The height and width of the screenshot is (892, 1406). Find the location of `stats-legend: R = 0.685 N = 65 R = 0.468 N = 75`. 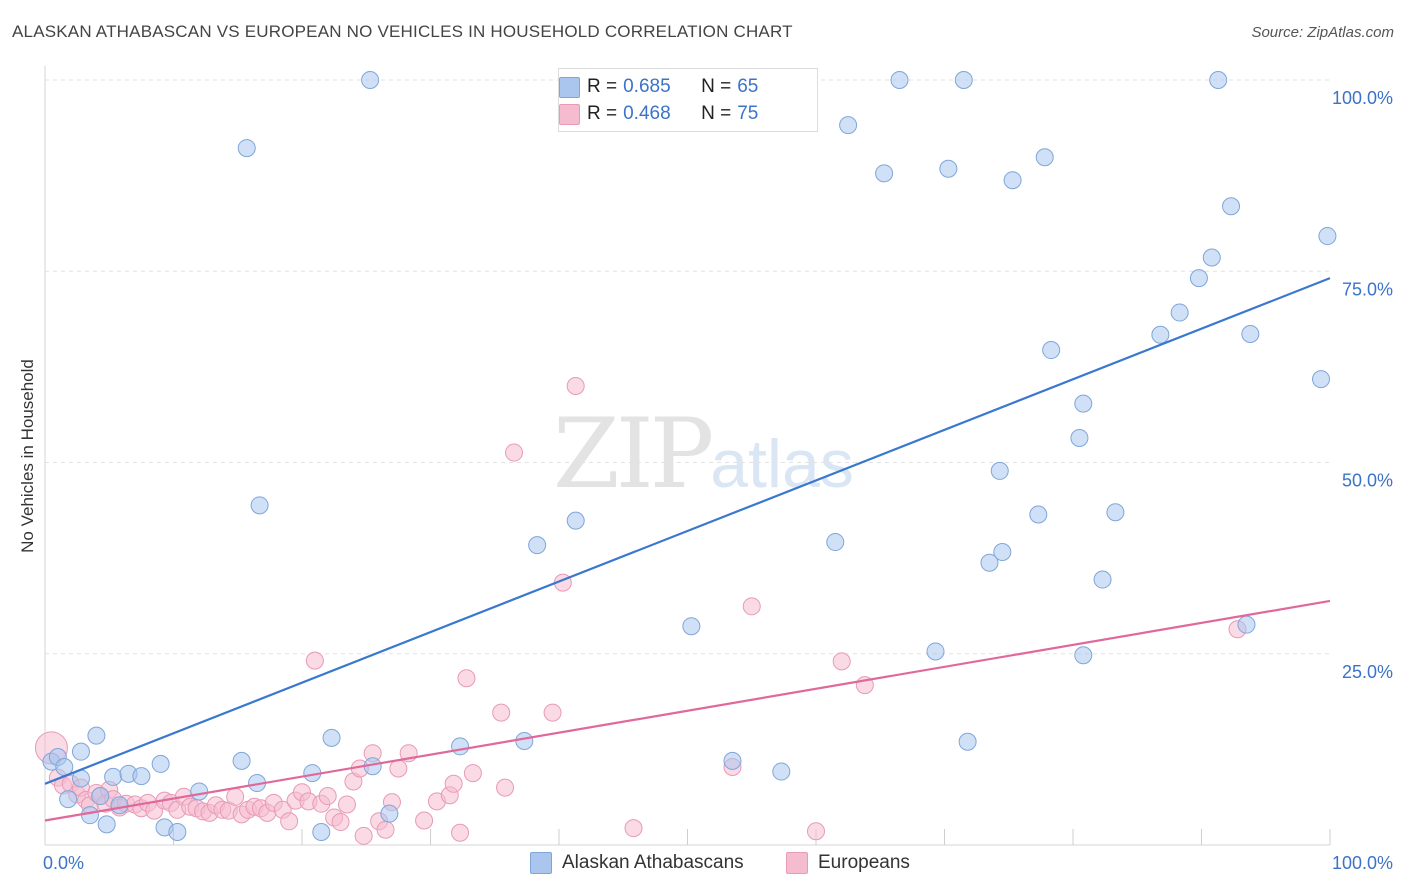

stats-legend: R = 0.685 N = 65 R = 0.468 N = 75 is located at coordinates (688, 100).